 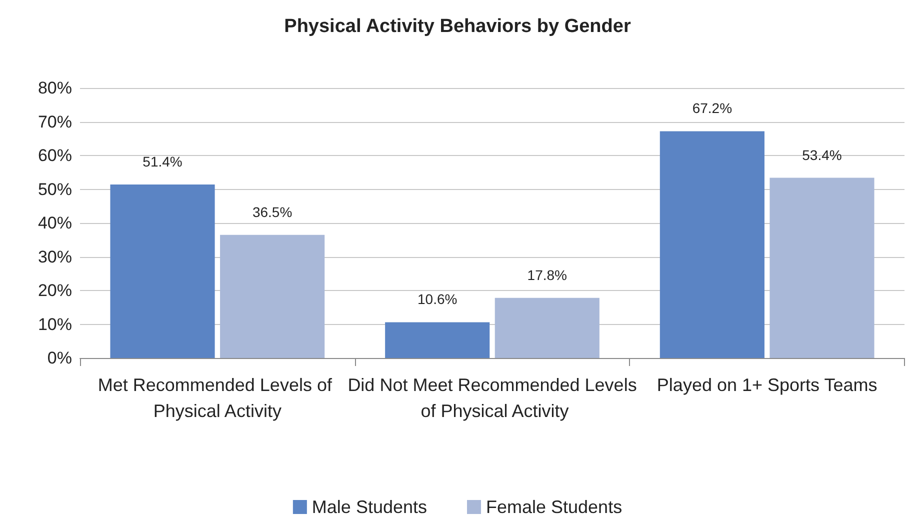 What do you see at coordinates (59, 358) in the screenshot?
I see `y-tick-label: 0%` at bounding box center [59, 358].